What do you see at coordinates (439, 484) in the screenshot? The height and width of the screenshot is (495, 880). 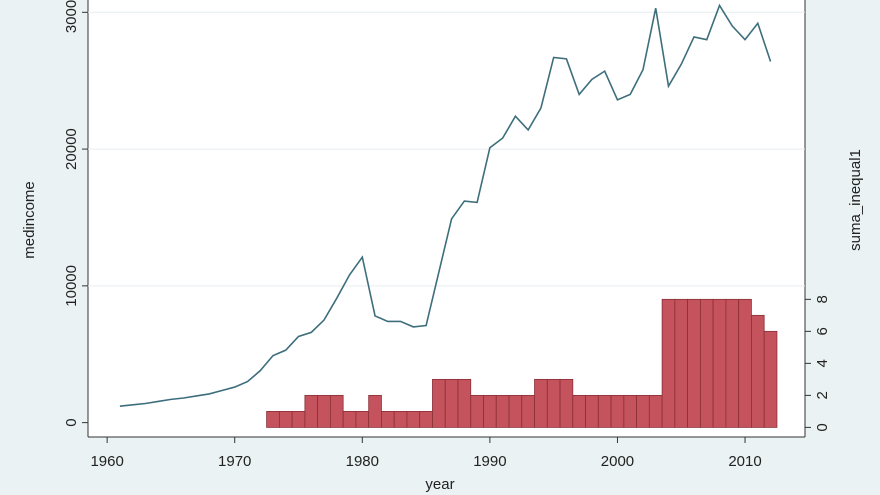 I see `x-axis-title: year` at bounding box center [439, 484].